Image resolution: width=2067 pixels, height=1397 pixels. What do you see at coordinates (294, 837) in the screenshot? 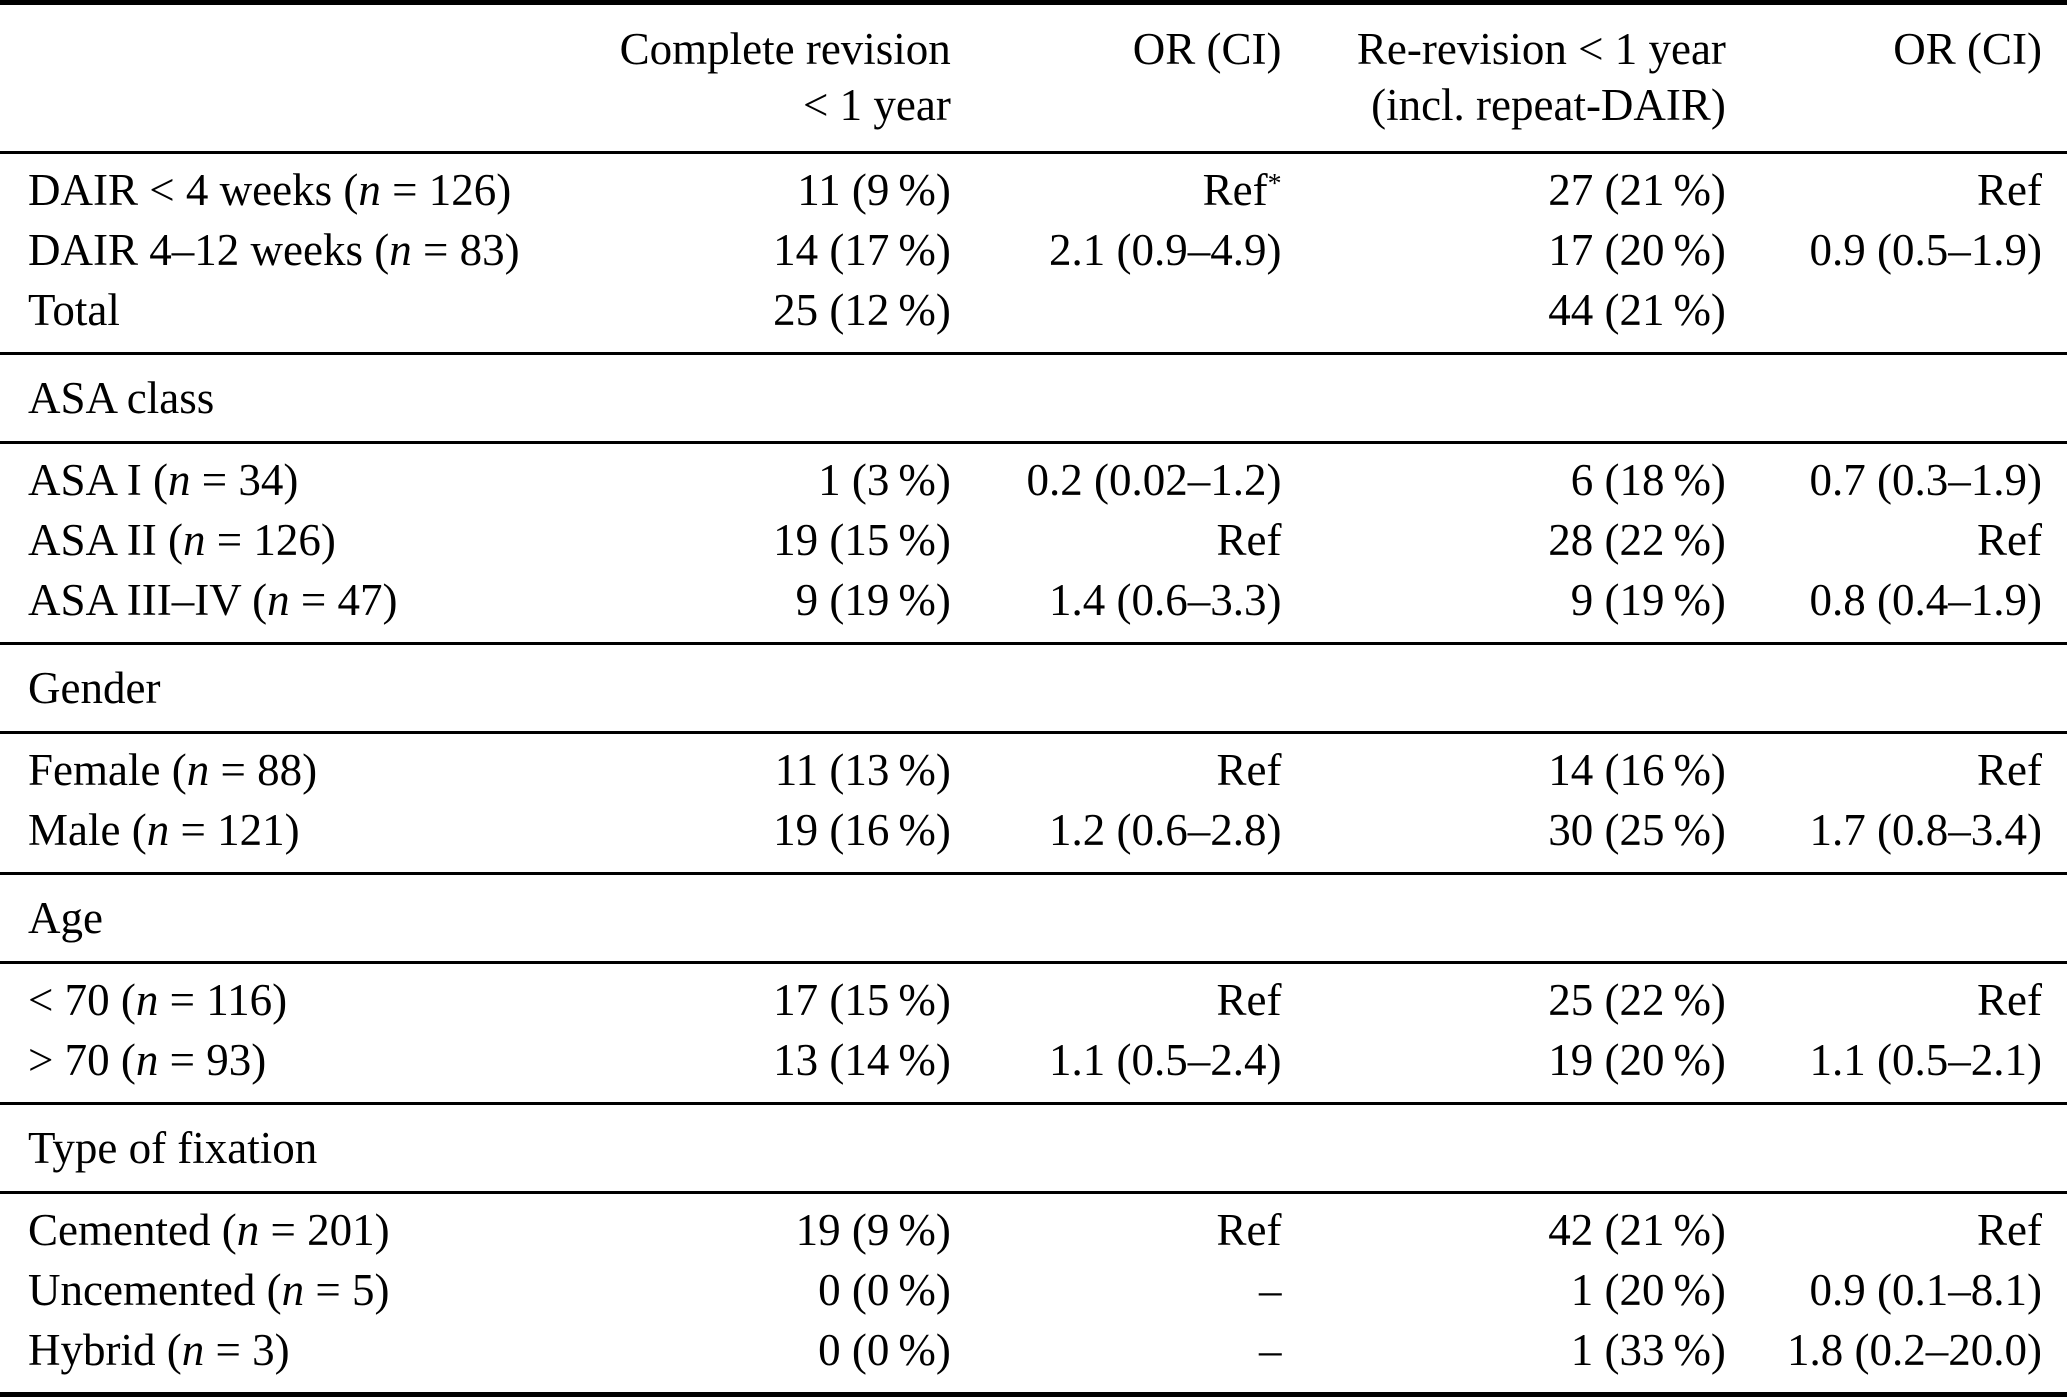
I see `row-label-cell: Male (n = 121)` at bounding box center [294, 837].